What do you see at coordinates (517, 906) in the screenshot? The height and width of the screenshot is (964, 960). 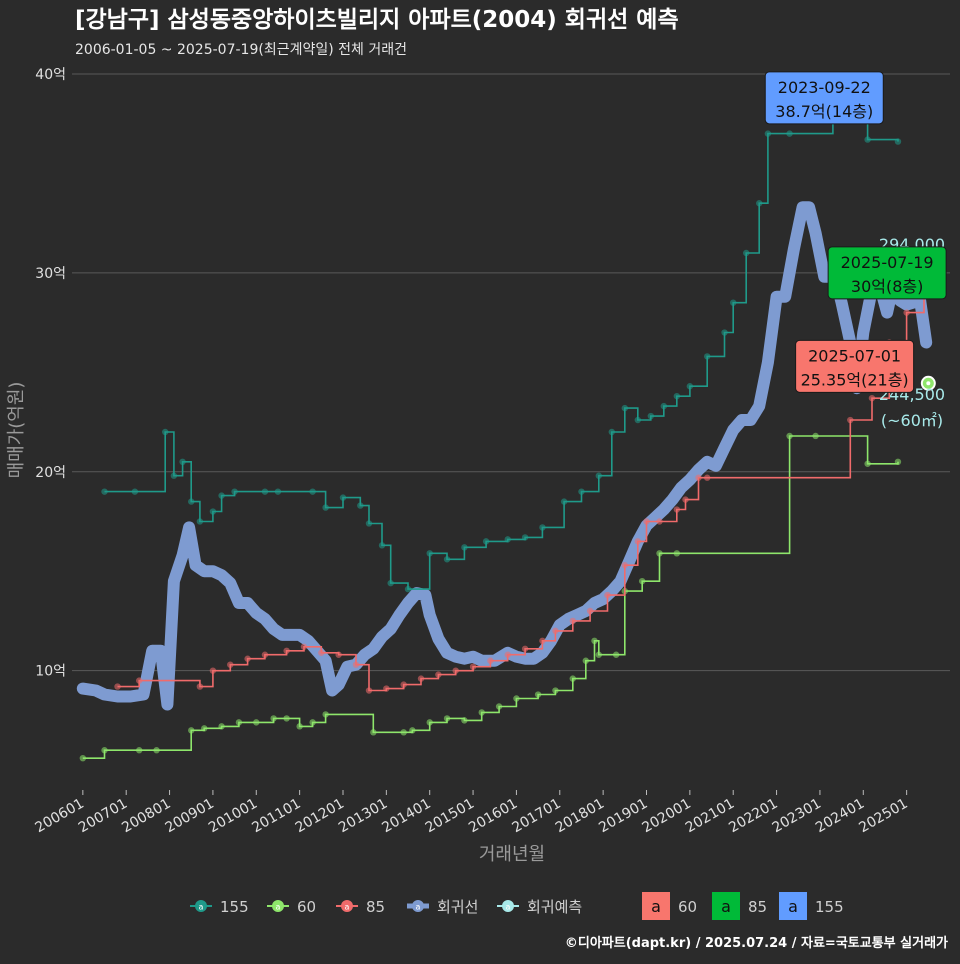 I see `legend: a 155 a 60 a 85 a 회귀선 a 회귀예측 a 60 a 85 a 155` at bounding box center [517, 906].